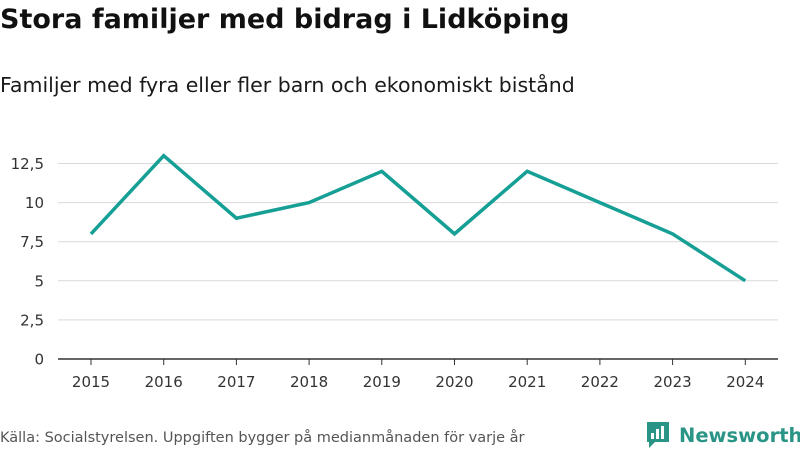 The height and width of the screenshot is (450, 800). I want to click on x-tick-label: 2024, so click(745, 382).